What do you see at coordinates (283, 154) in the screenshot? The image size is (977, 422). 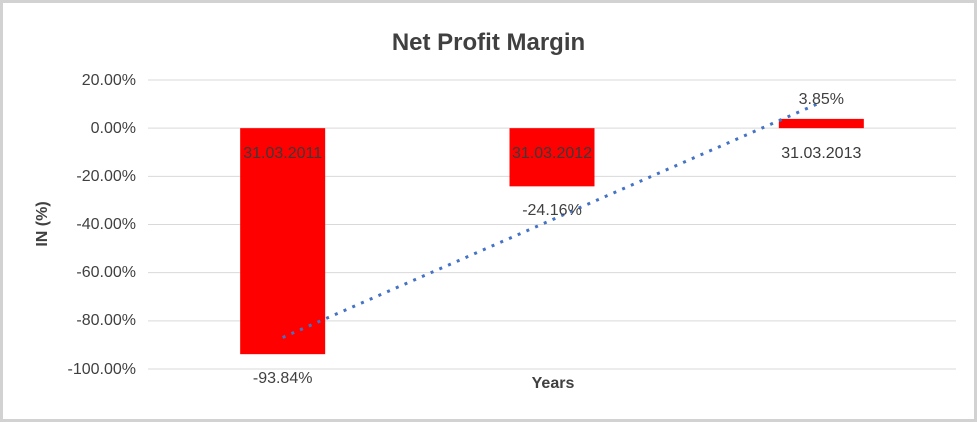 I see `category-label: 31.03.2011` at bounding box center [283, 154].